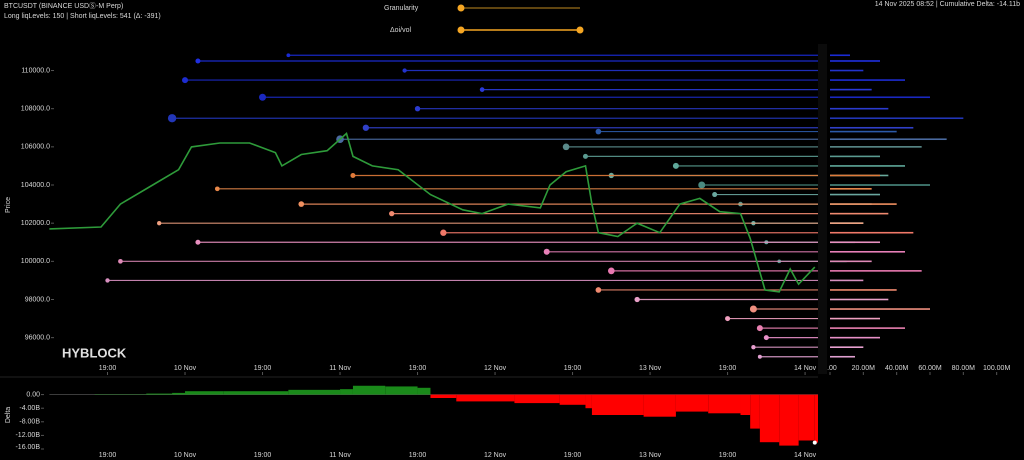  I want to click on delta-tick-label: -12.00B, so click(27, 435).